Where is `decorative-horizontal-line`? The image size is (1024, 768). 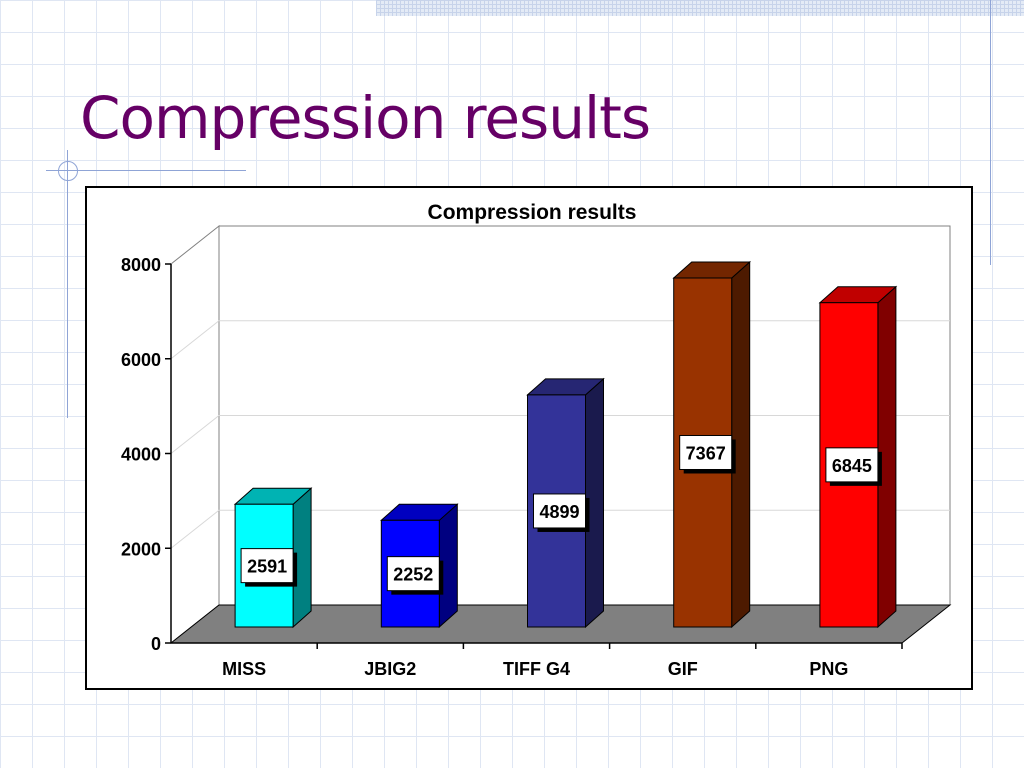
decorative-horizontal-line is located at coordinates (146, 170).